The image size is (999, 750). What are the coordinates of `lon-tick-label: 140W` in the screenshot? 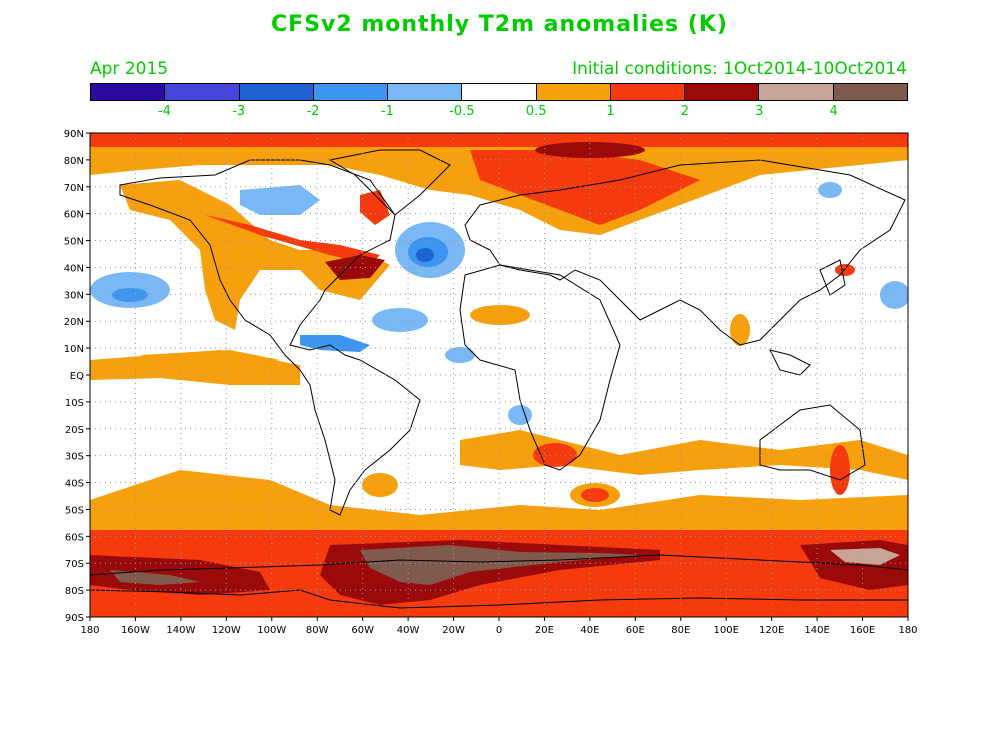 It's located at (180, 630).